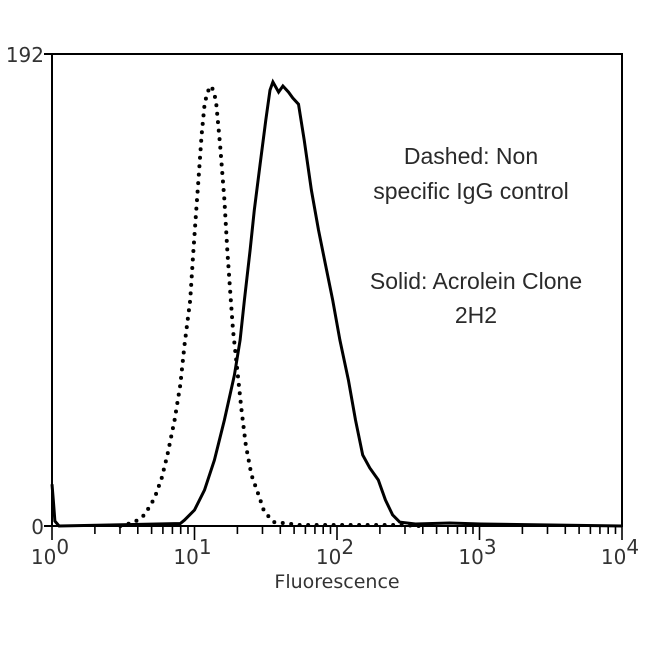 Image resolution: width=650 pixels, height=650 pixels. What do you see at coordinates (336, 582) in the screenshot?
I see `x-axis-title: Fluorescence` at bounding box center [336, 582].